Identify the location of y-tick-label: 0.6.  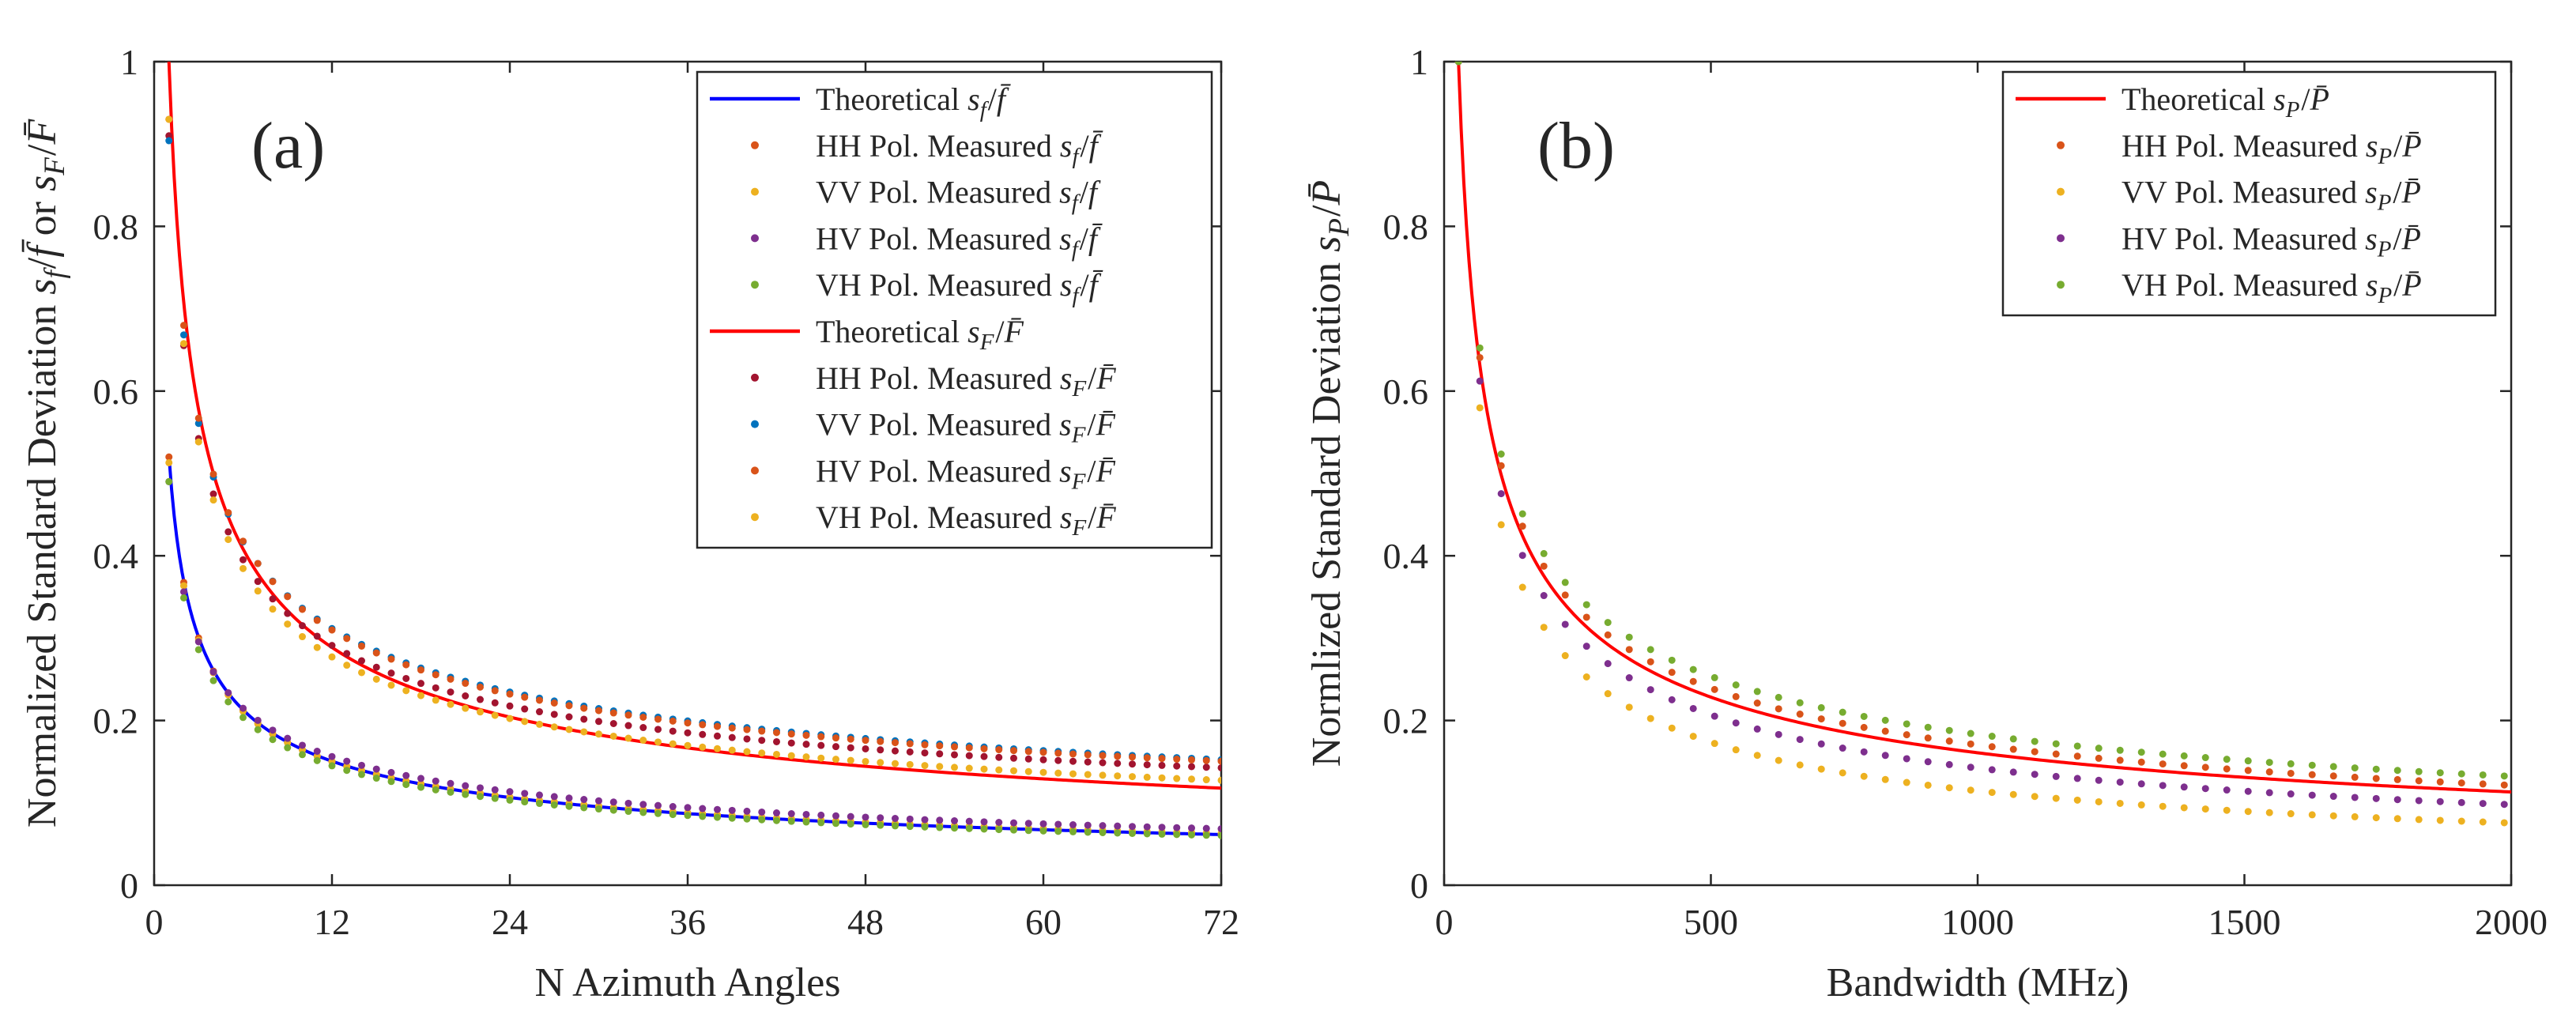
(116, 391).